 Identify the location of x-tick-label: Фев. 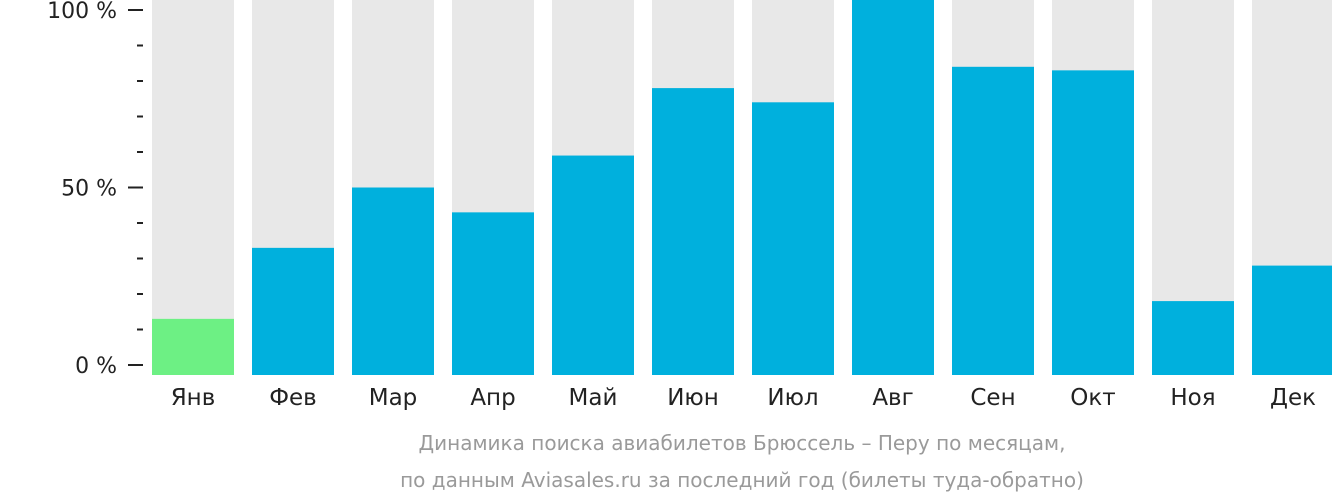
(293, 398).